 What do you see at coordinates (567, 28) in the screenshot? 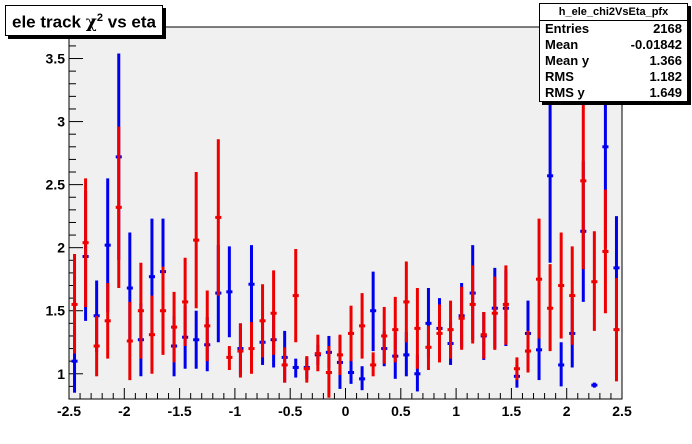
I see `stats-label: Entries` at bounding box center [567, 28].